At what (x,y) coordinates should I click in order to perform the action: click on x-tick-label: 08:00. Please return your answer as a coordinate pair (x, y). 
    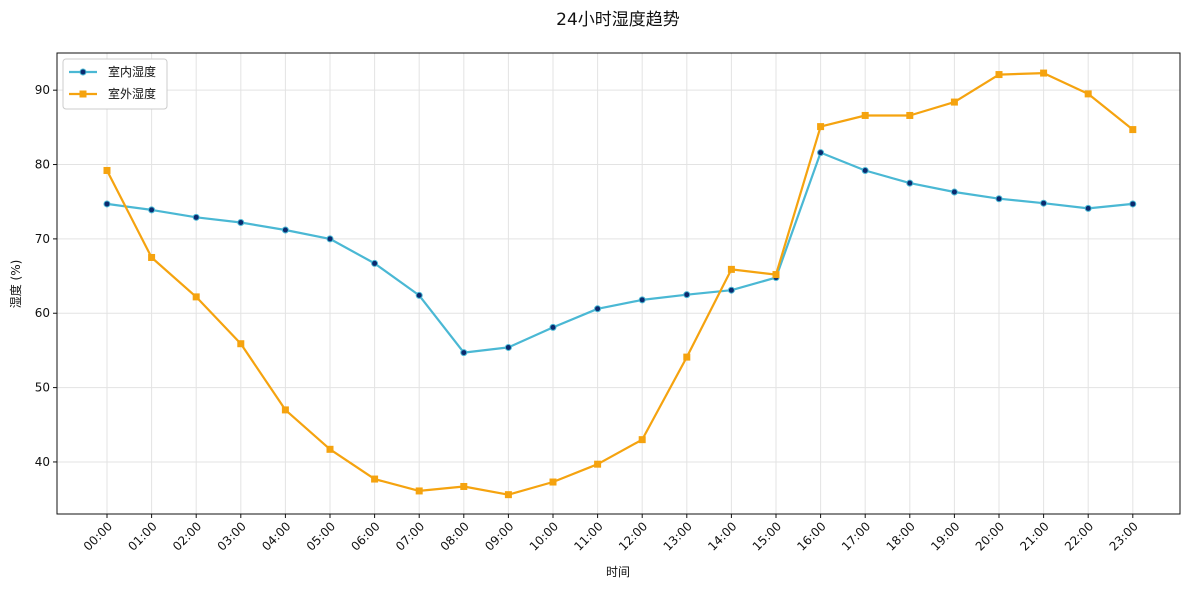
    Looking at the image, I should click on (455, 536).